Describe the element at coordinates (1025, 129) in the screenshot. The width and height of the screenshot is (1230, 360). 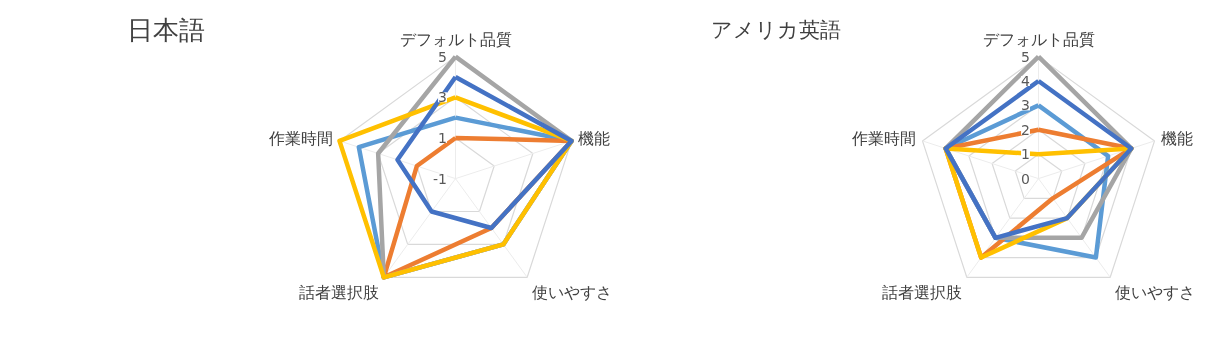
I see `y-tick-label: 2` at that location.